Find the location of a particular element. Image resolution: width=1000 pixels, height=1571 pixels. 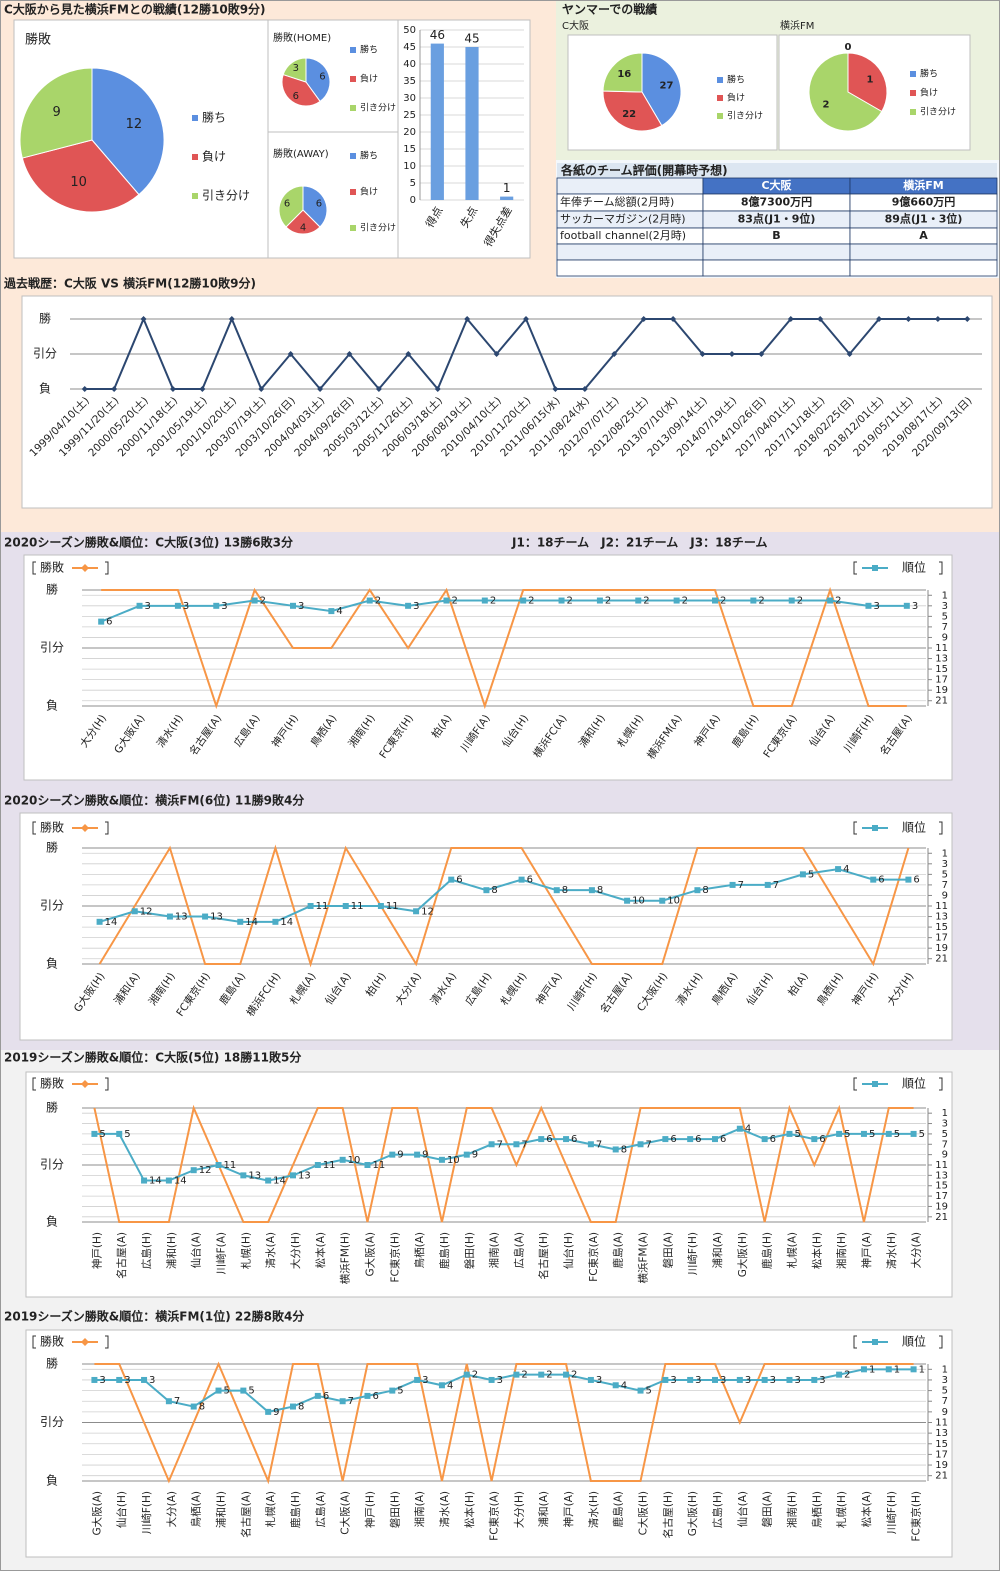

table-cell-text: サッカーマガジン(2月時) is located at coordinates (623, 219).